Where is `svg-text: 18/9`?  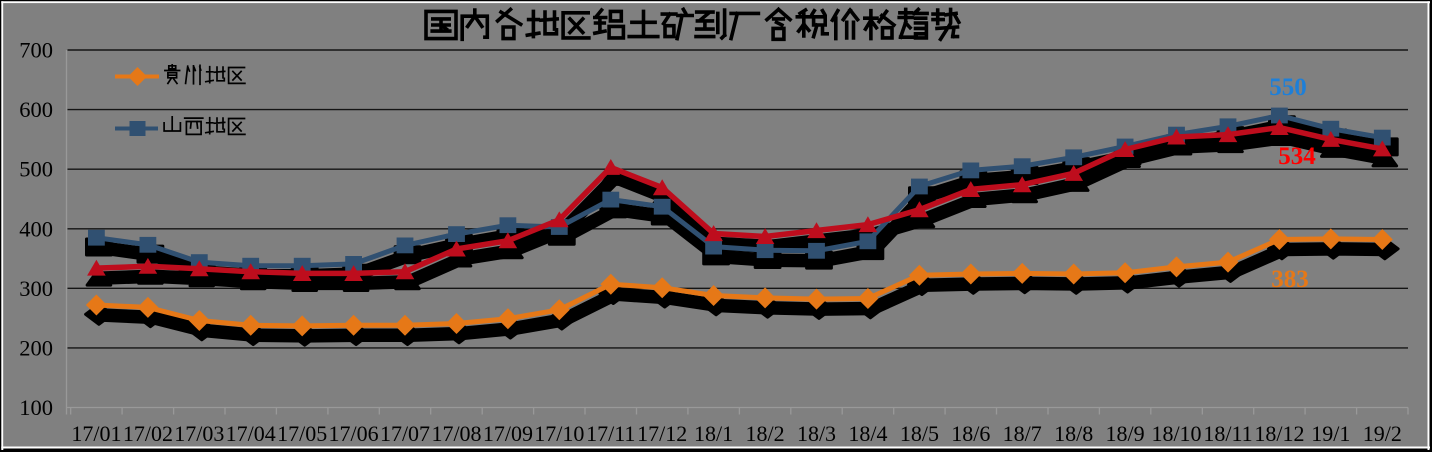 svg-text: 18/9 is located at coordinates (1125, 433).